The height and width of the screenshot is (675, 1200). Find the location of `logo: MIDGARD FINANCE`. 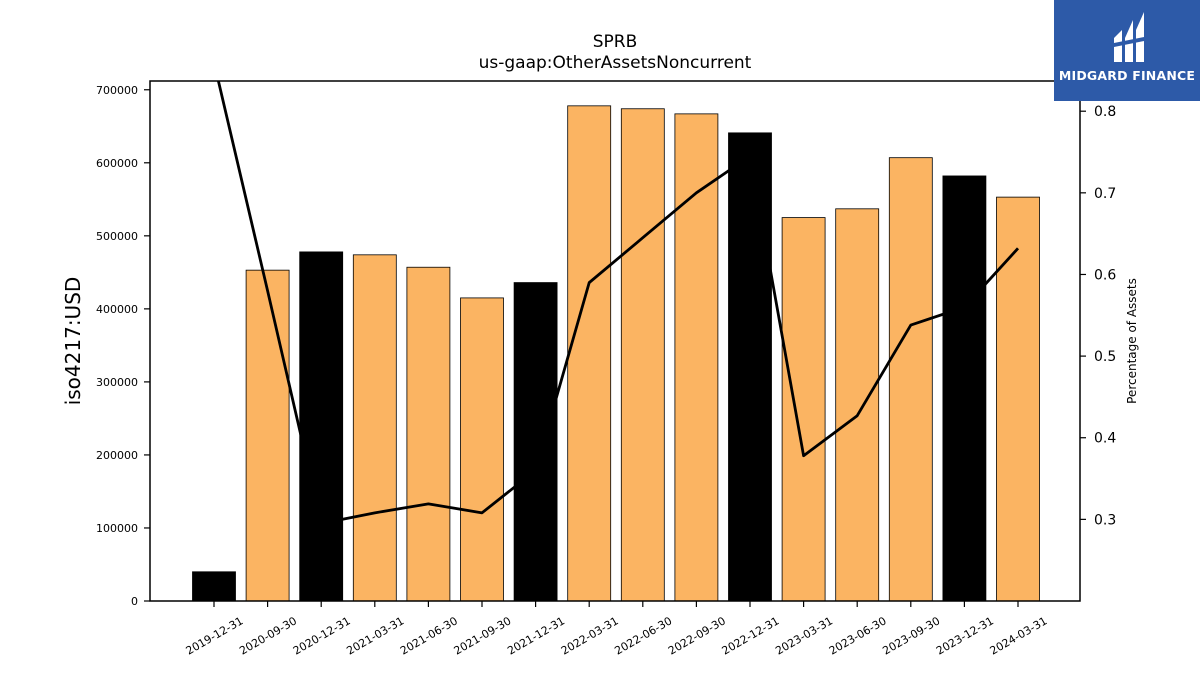

logo: MIDGARD FINANCE is located at coordinates (1127, 50).